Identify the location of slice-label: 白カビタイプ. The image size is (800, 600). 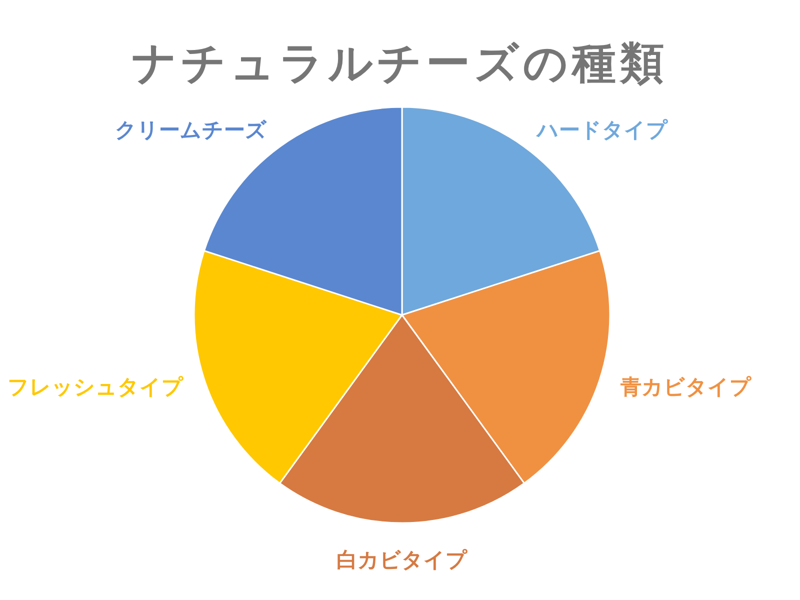
(402, 560).